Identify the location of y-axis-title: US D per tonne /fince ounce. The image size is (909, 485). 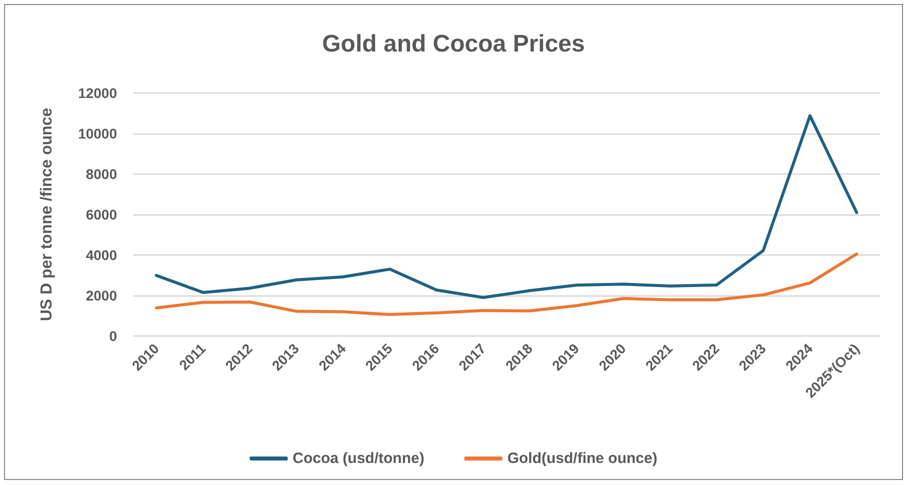
(47, 215).